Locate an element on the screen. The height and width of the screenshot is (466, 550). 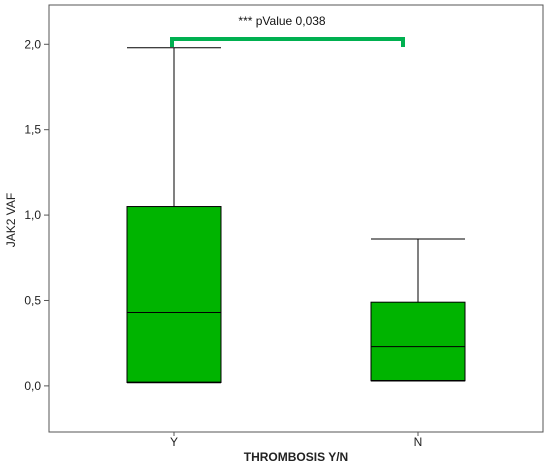
box-N is located at coordinates (418, 310).